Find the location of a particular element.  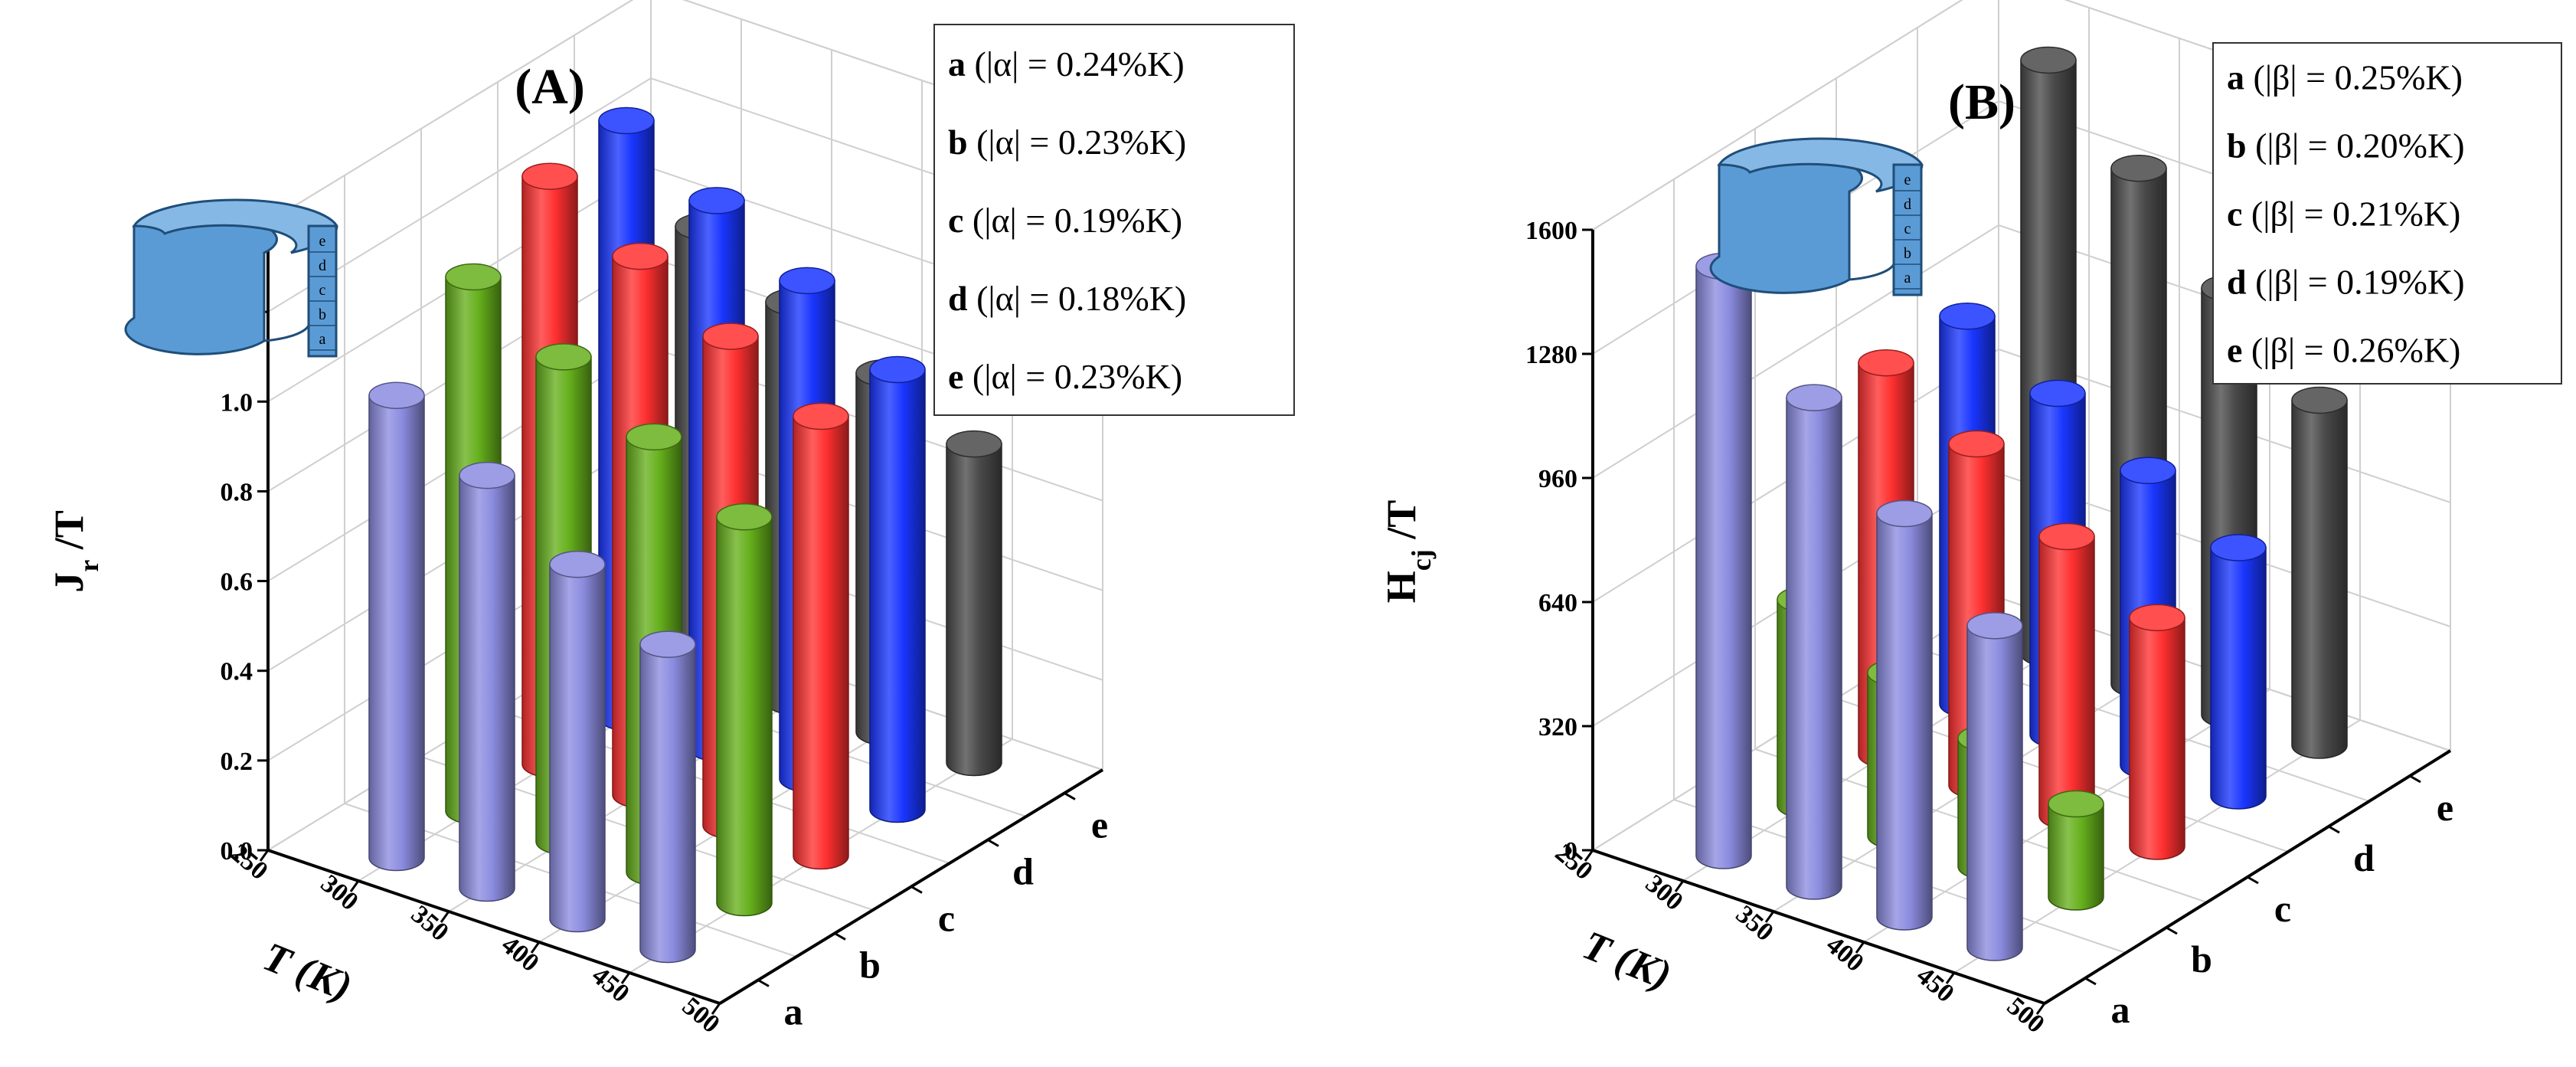

legend-entry: c (|β| = 0.21%K) is located at coordinates (2343, 214).